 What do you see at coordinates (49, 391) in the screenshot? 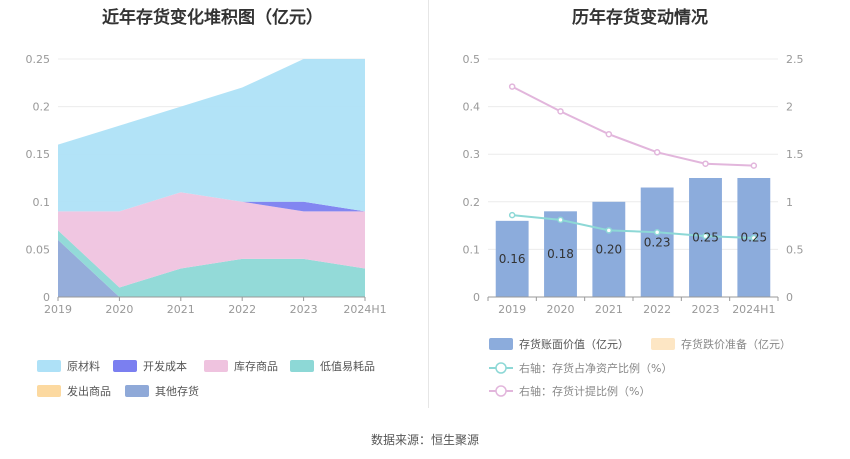
I see `legend-swatch-发出商品` at bounding box center [49, 391].